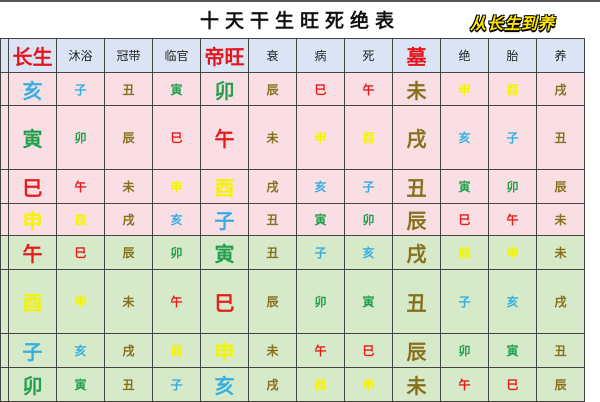  What do you see at coordinates (512, 55) in the screenshot?
I see `column-header: 胎` at bounding box center [512, 55].